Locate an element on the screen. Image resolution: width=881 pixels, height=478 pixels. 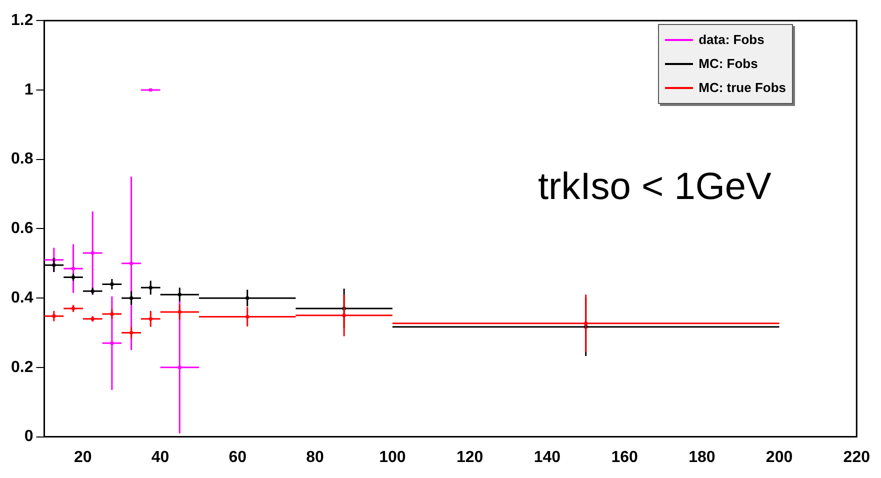
legend-label: MC: Fobs is located at coordinates (728, 64).